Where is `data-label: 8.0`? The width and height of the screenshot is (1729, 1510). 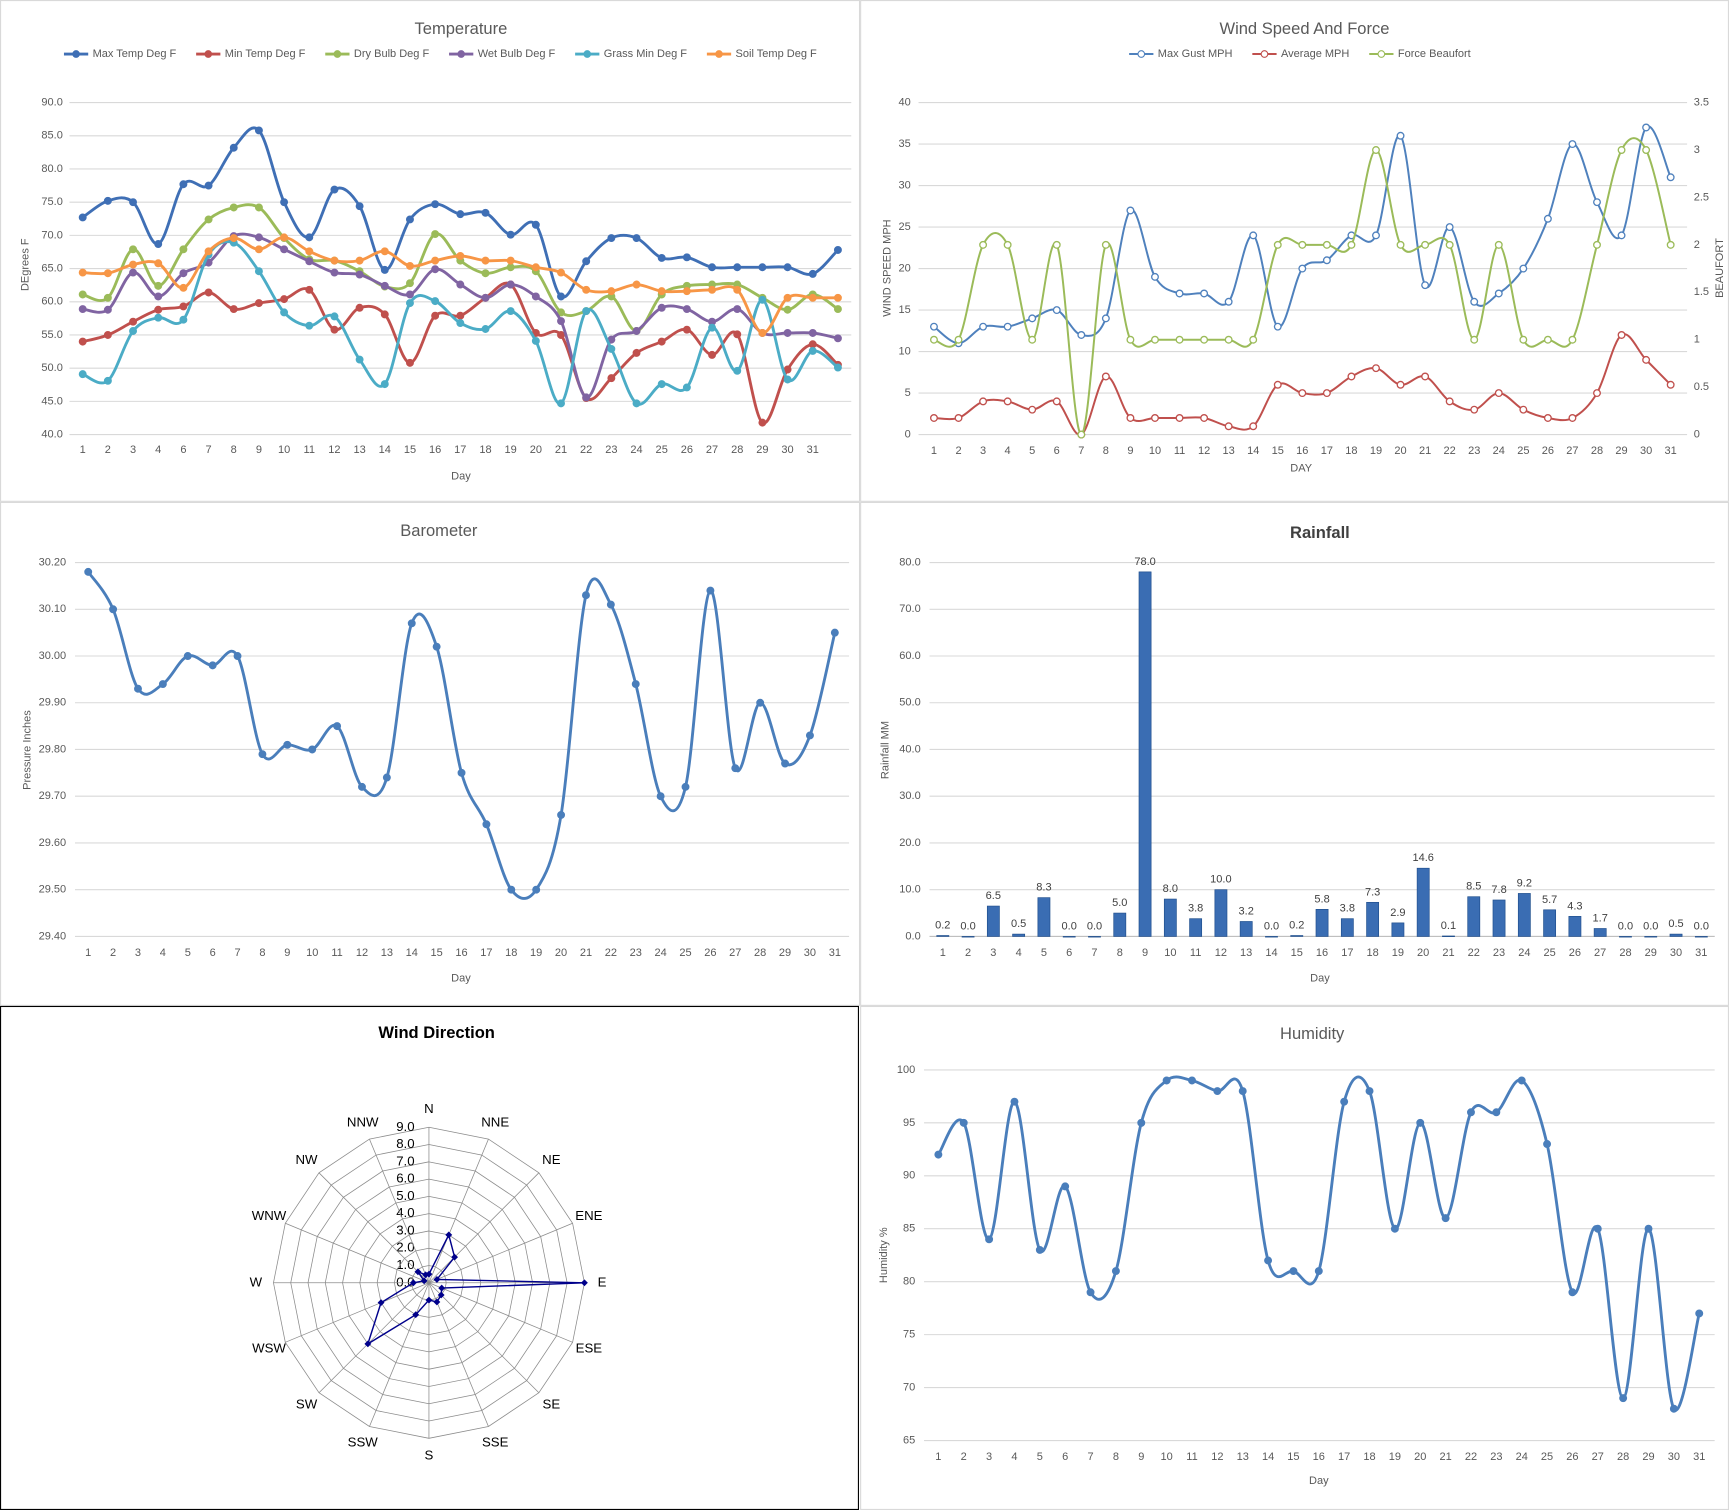 data-label: 8.0 is located at coordinates (1170, 889).